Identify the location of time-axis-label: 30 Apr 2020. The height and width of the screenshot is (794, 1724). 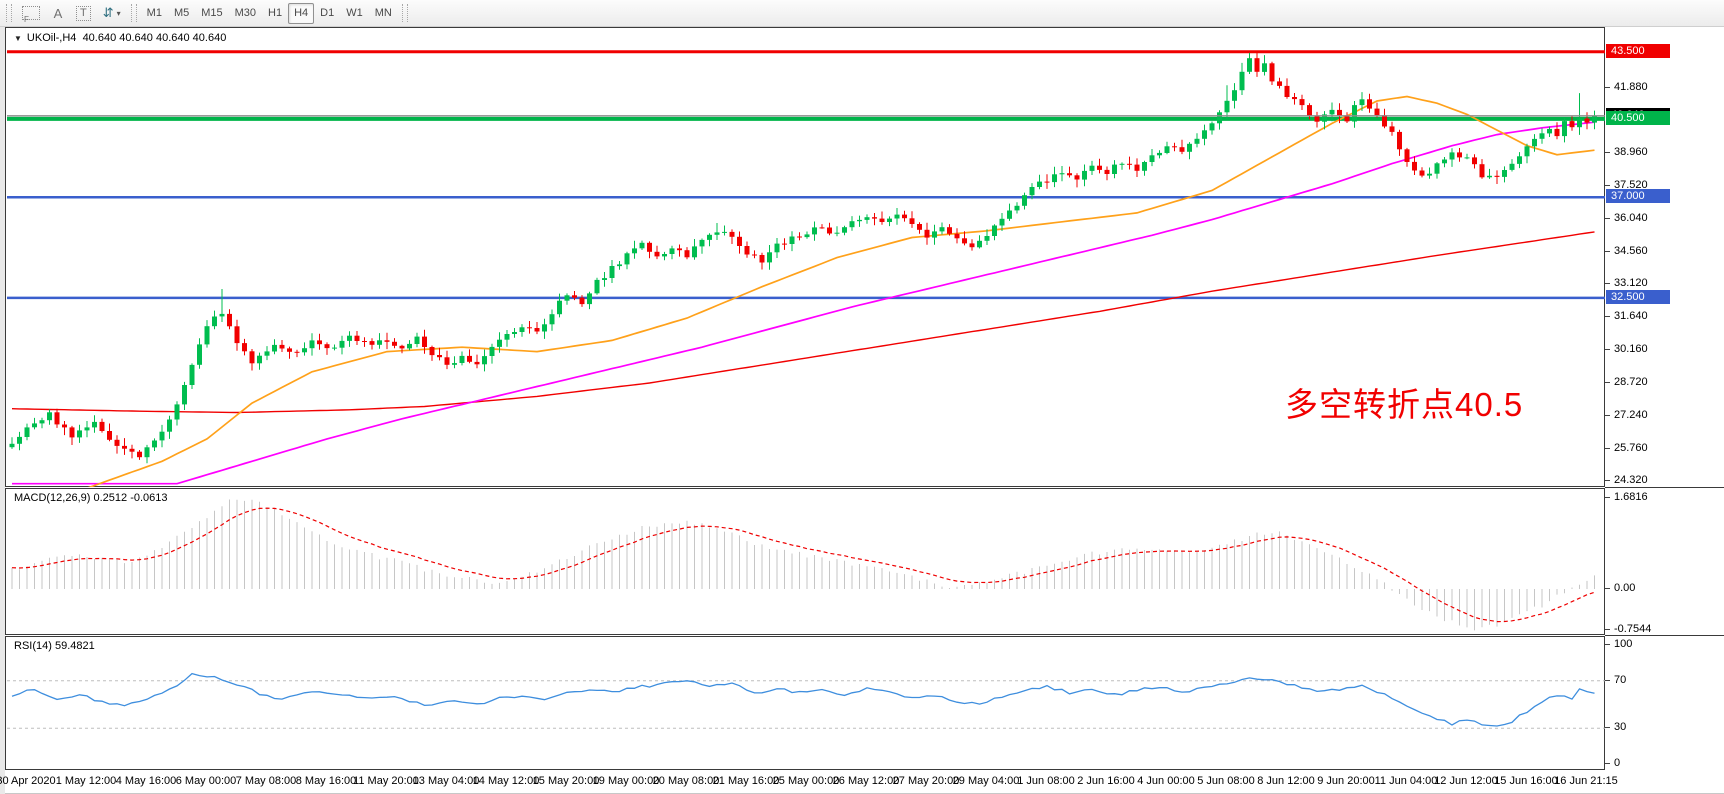
(28, 781).